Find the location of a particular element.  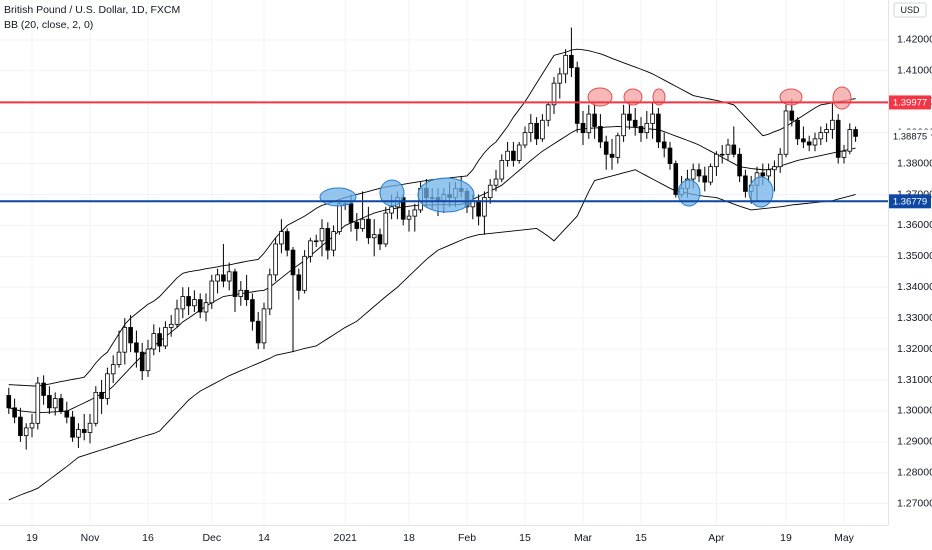

x-tick-label: May is located at coordinates (844, 538).